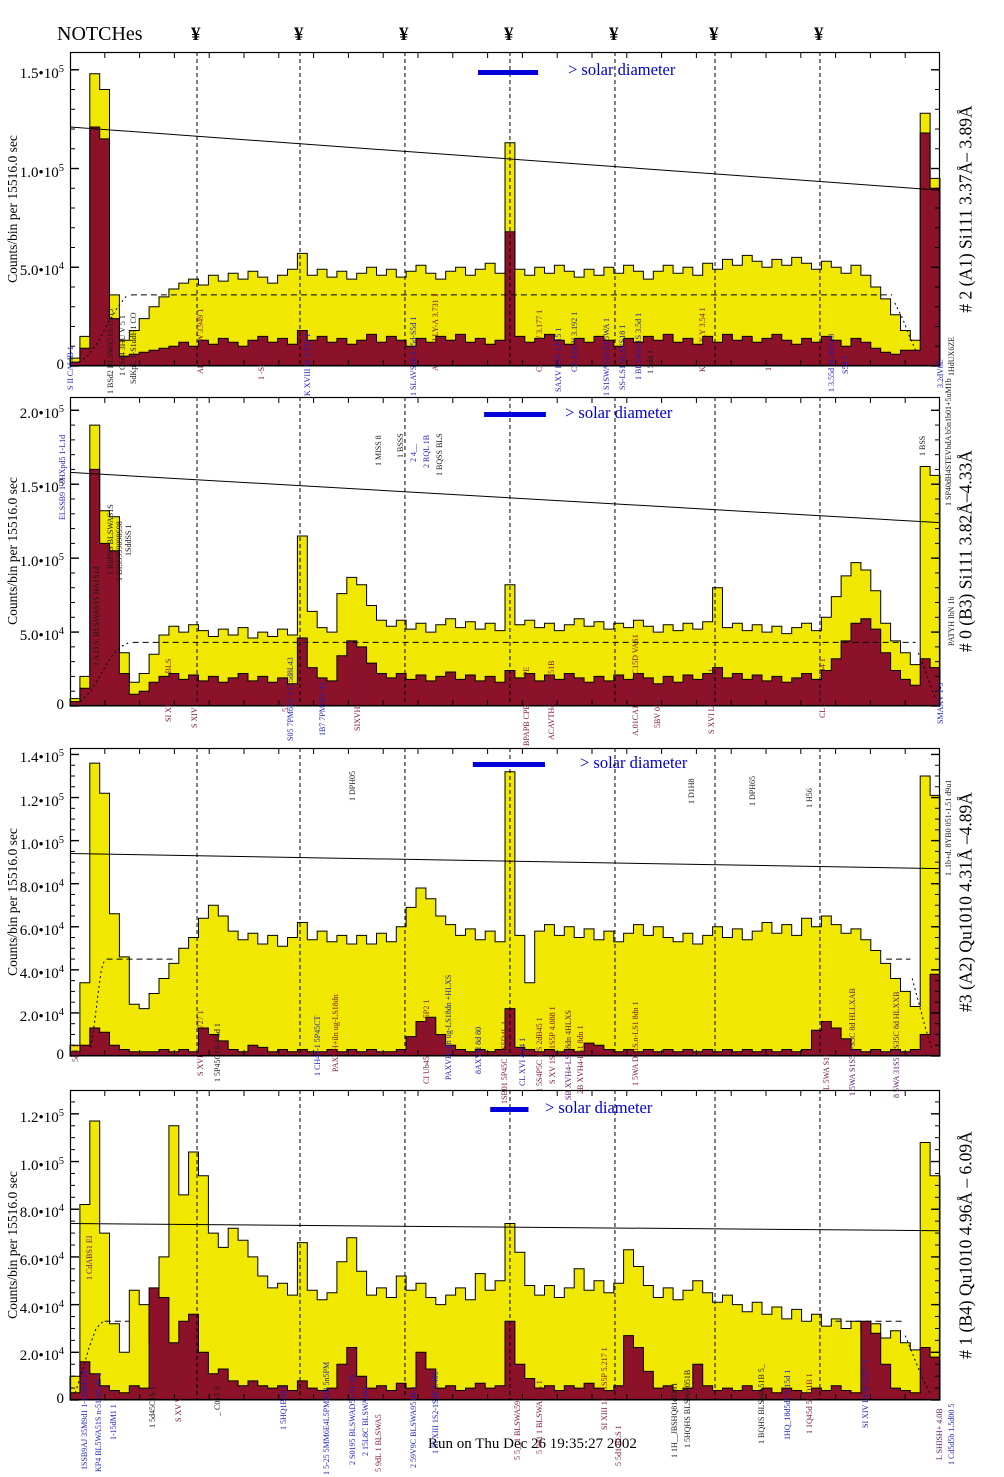 This screenshot has width=1004, height=1477. What do you see at coordinates (152, 1407) in the screenshot?
I see `line-annotation: 1 5d45C1S 1` at bounding box center [152, 1407].